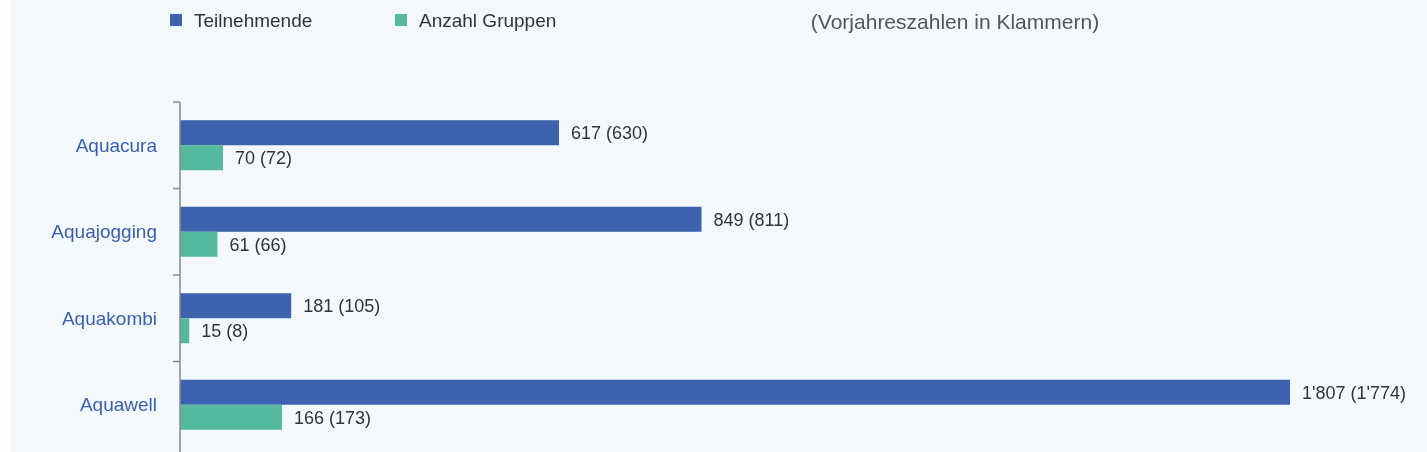 The image size is (1427, 452). Describe the element at coordinates (104, 232) in the screenshot. I see `y-tick-label: Aquajogging` at that location.